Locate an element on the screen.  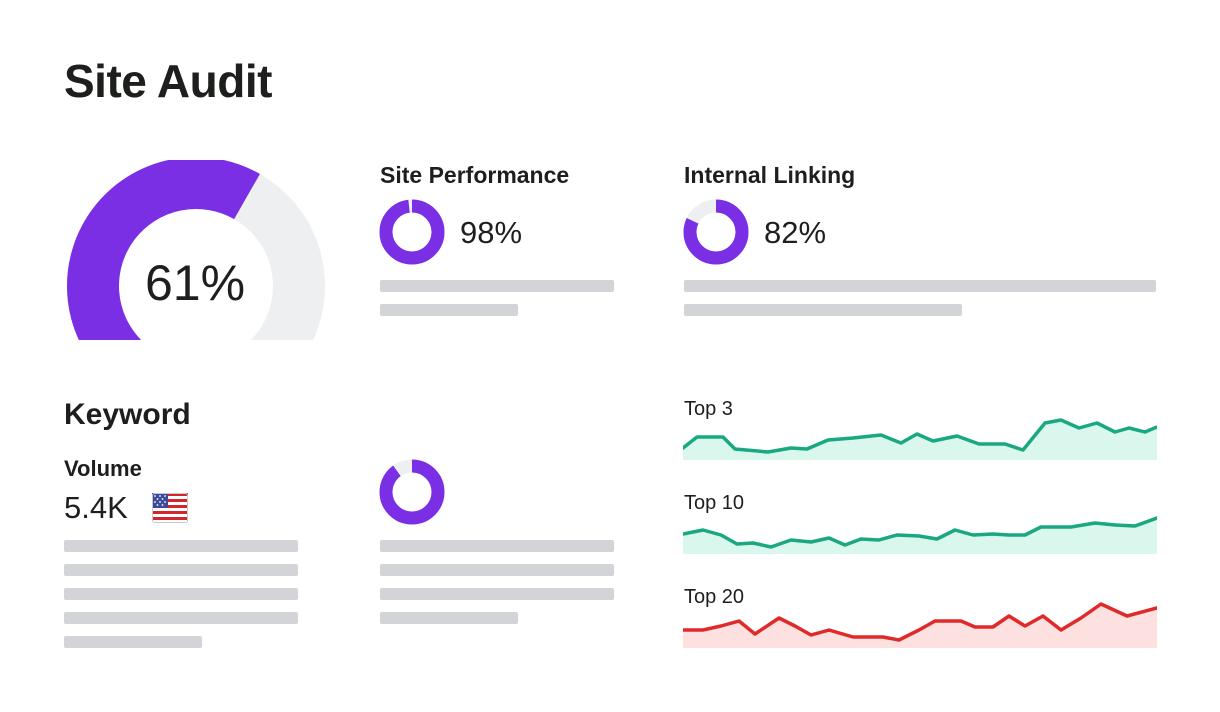
internal-linking-value: 82% is located at coordinates (795, 232).